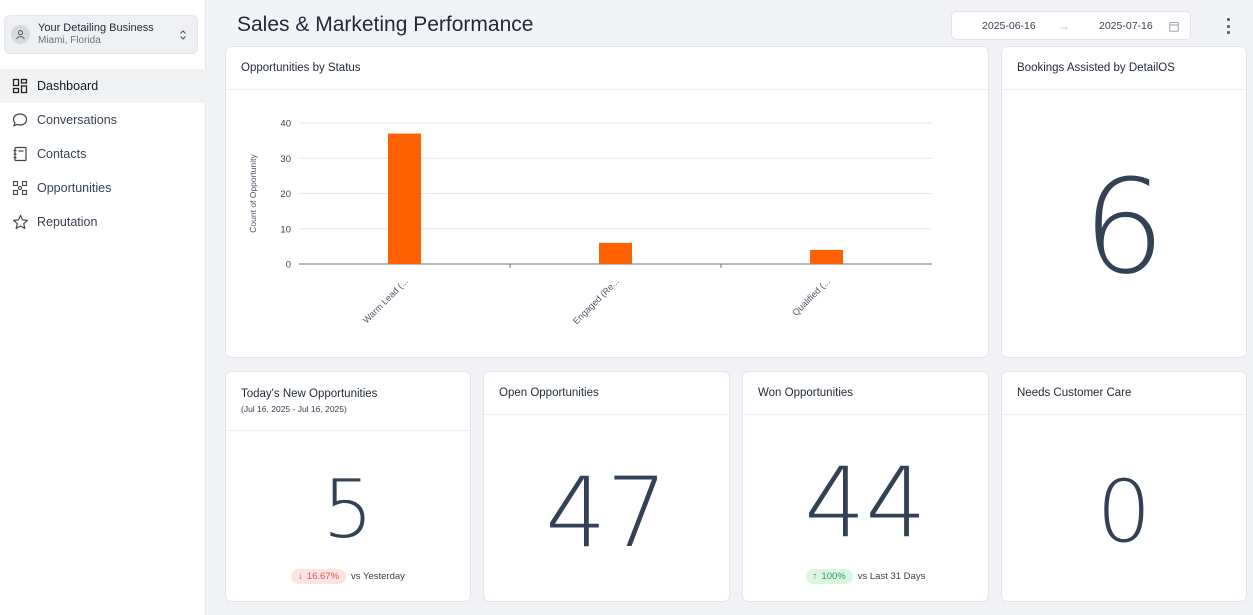  I want to click on dashboard-icon, so click(20, 86).